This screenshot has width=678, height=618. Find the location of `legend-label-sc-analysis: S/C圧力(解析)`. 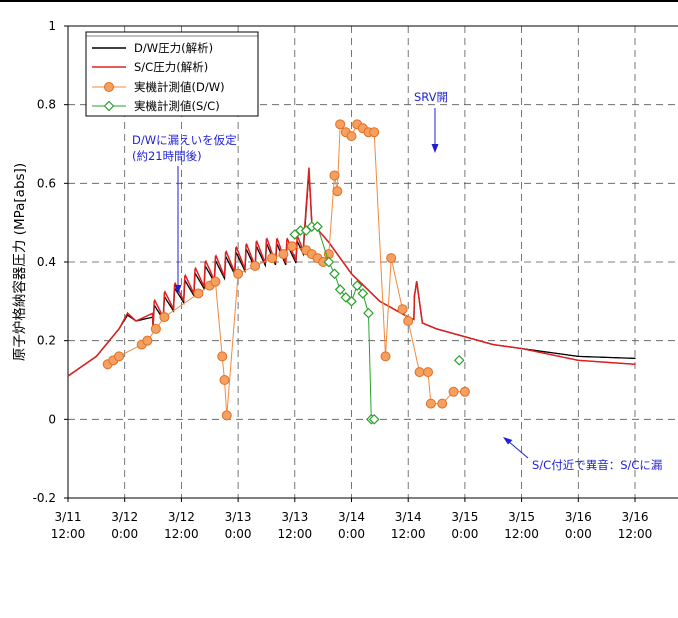

legend-label-sc-analysis: S/C圧力(解析) is located at coordinates (171, 67).